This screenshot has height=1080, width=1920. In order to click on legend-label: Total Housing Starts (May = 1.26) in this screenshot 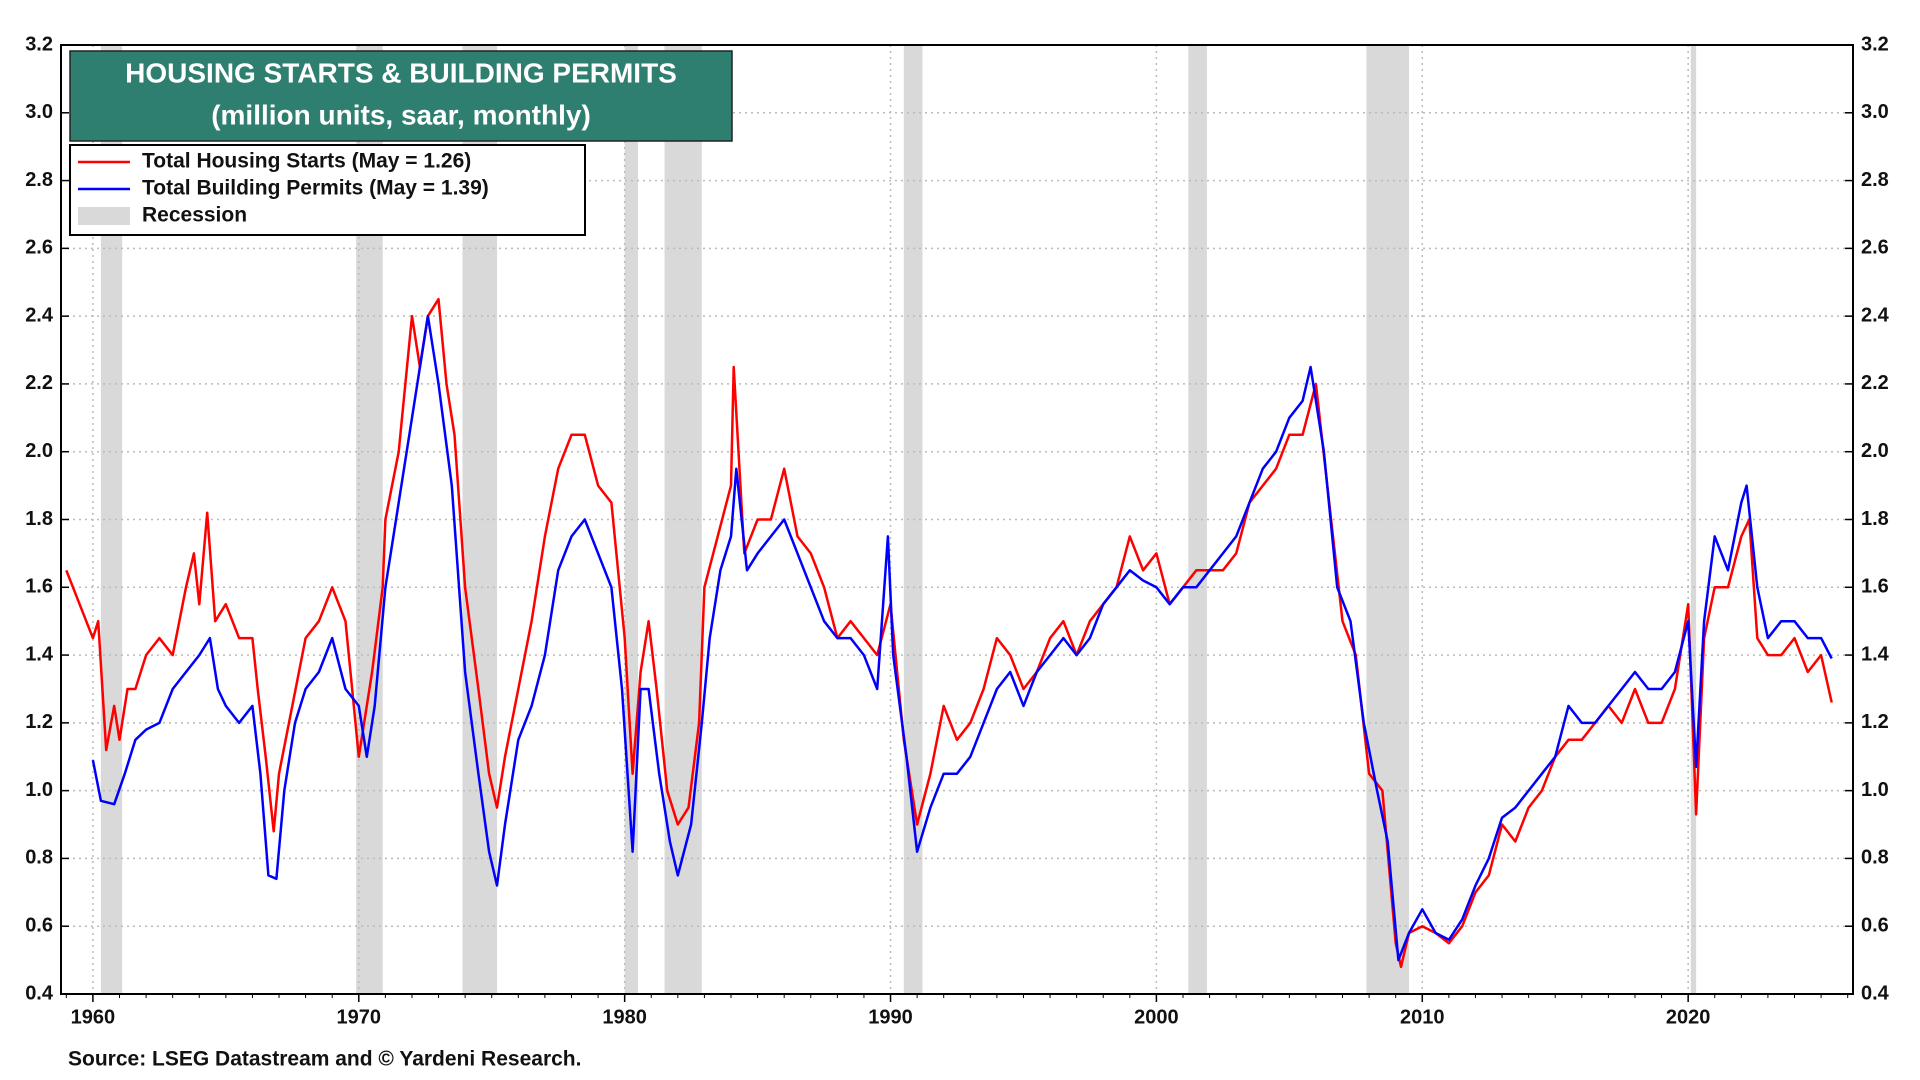, I will do `click(306, 161)`.